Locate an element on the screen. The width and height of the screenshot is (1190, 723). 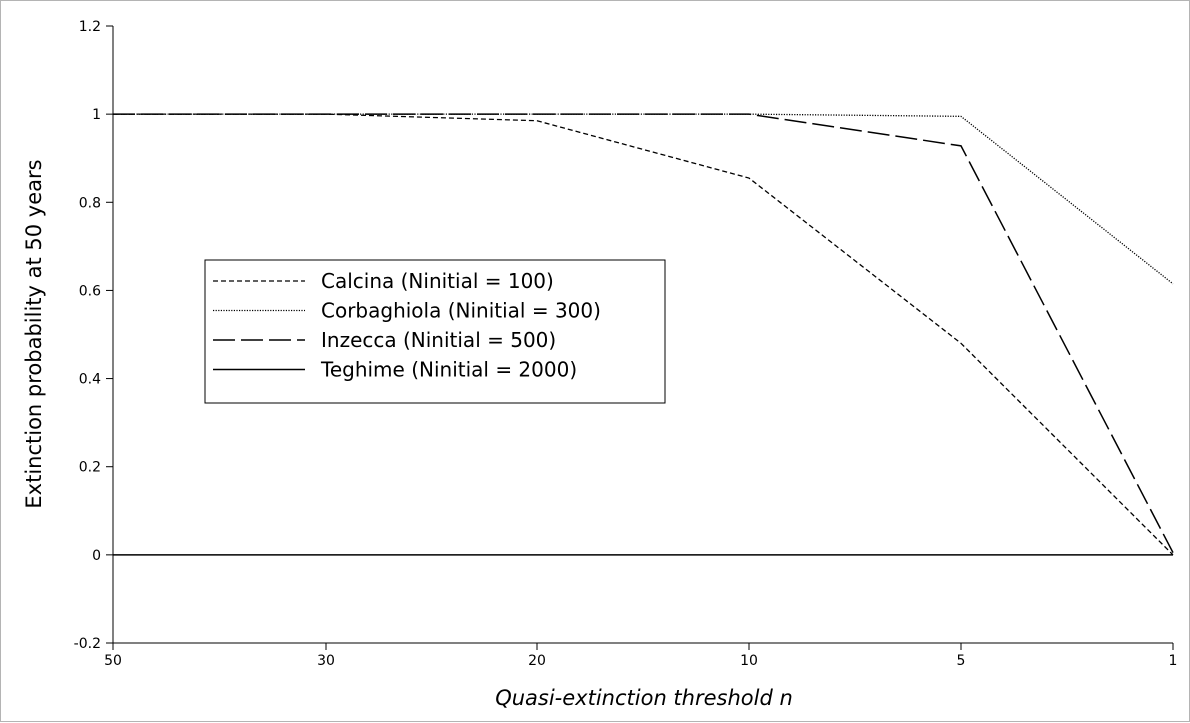
y-tick-label: 0 is located at coordinates (96, 556).